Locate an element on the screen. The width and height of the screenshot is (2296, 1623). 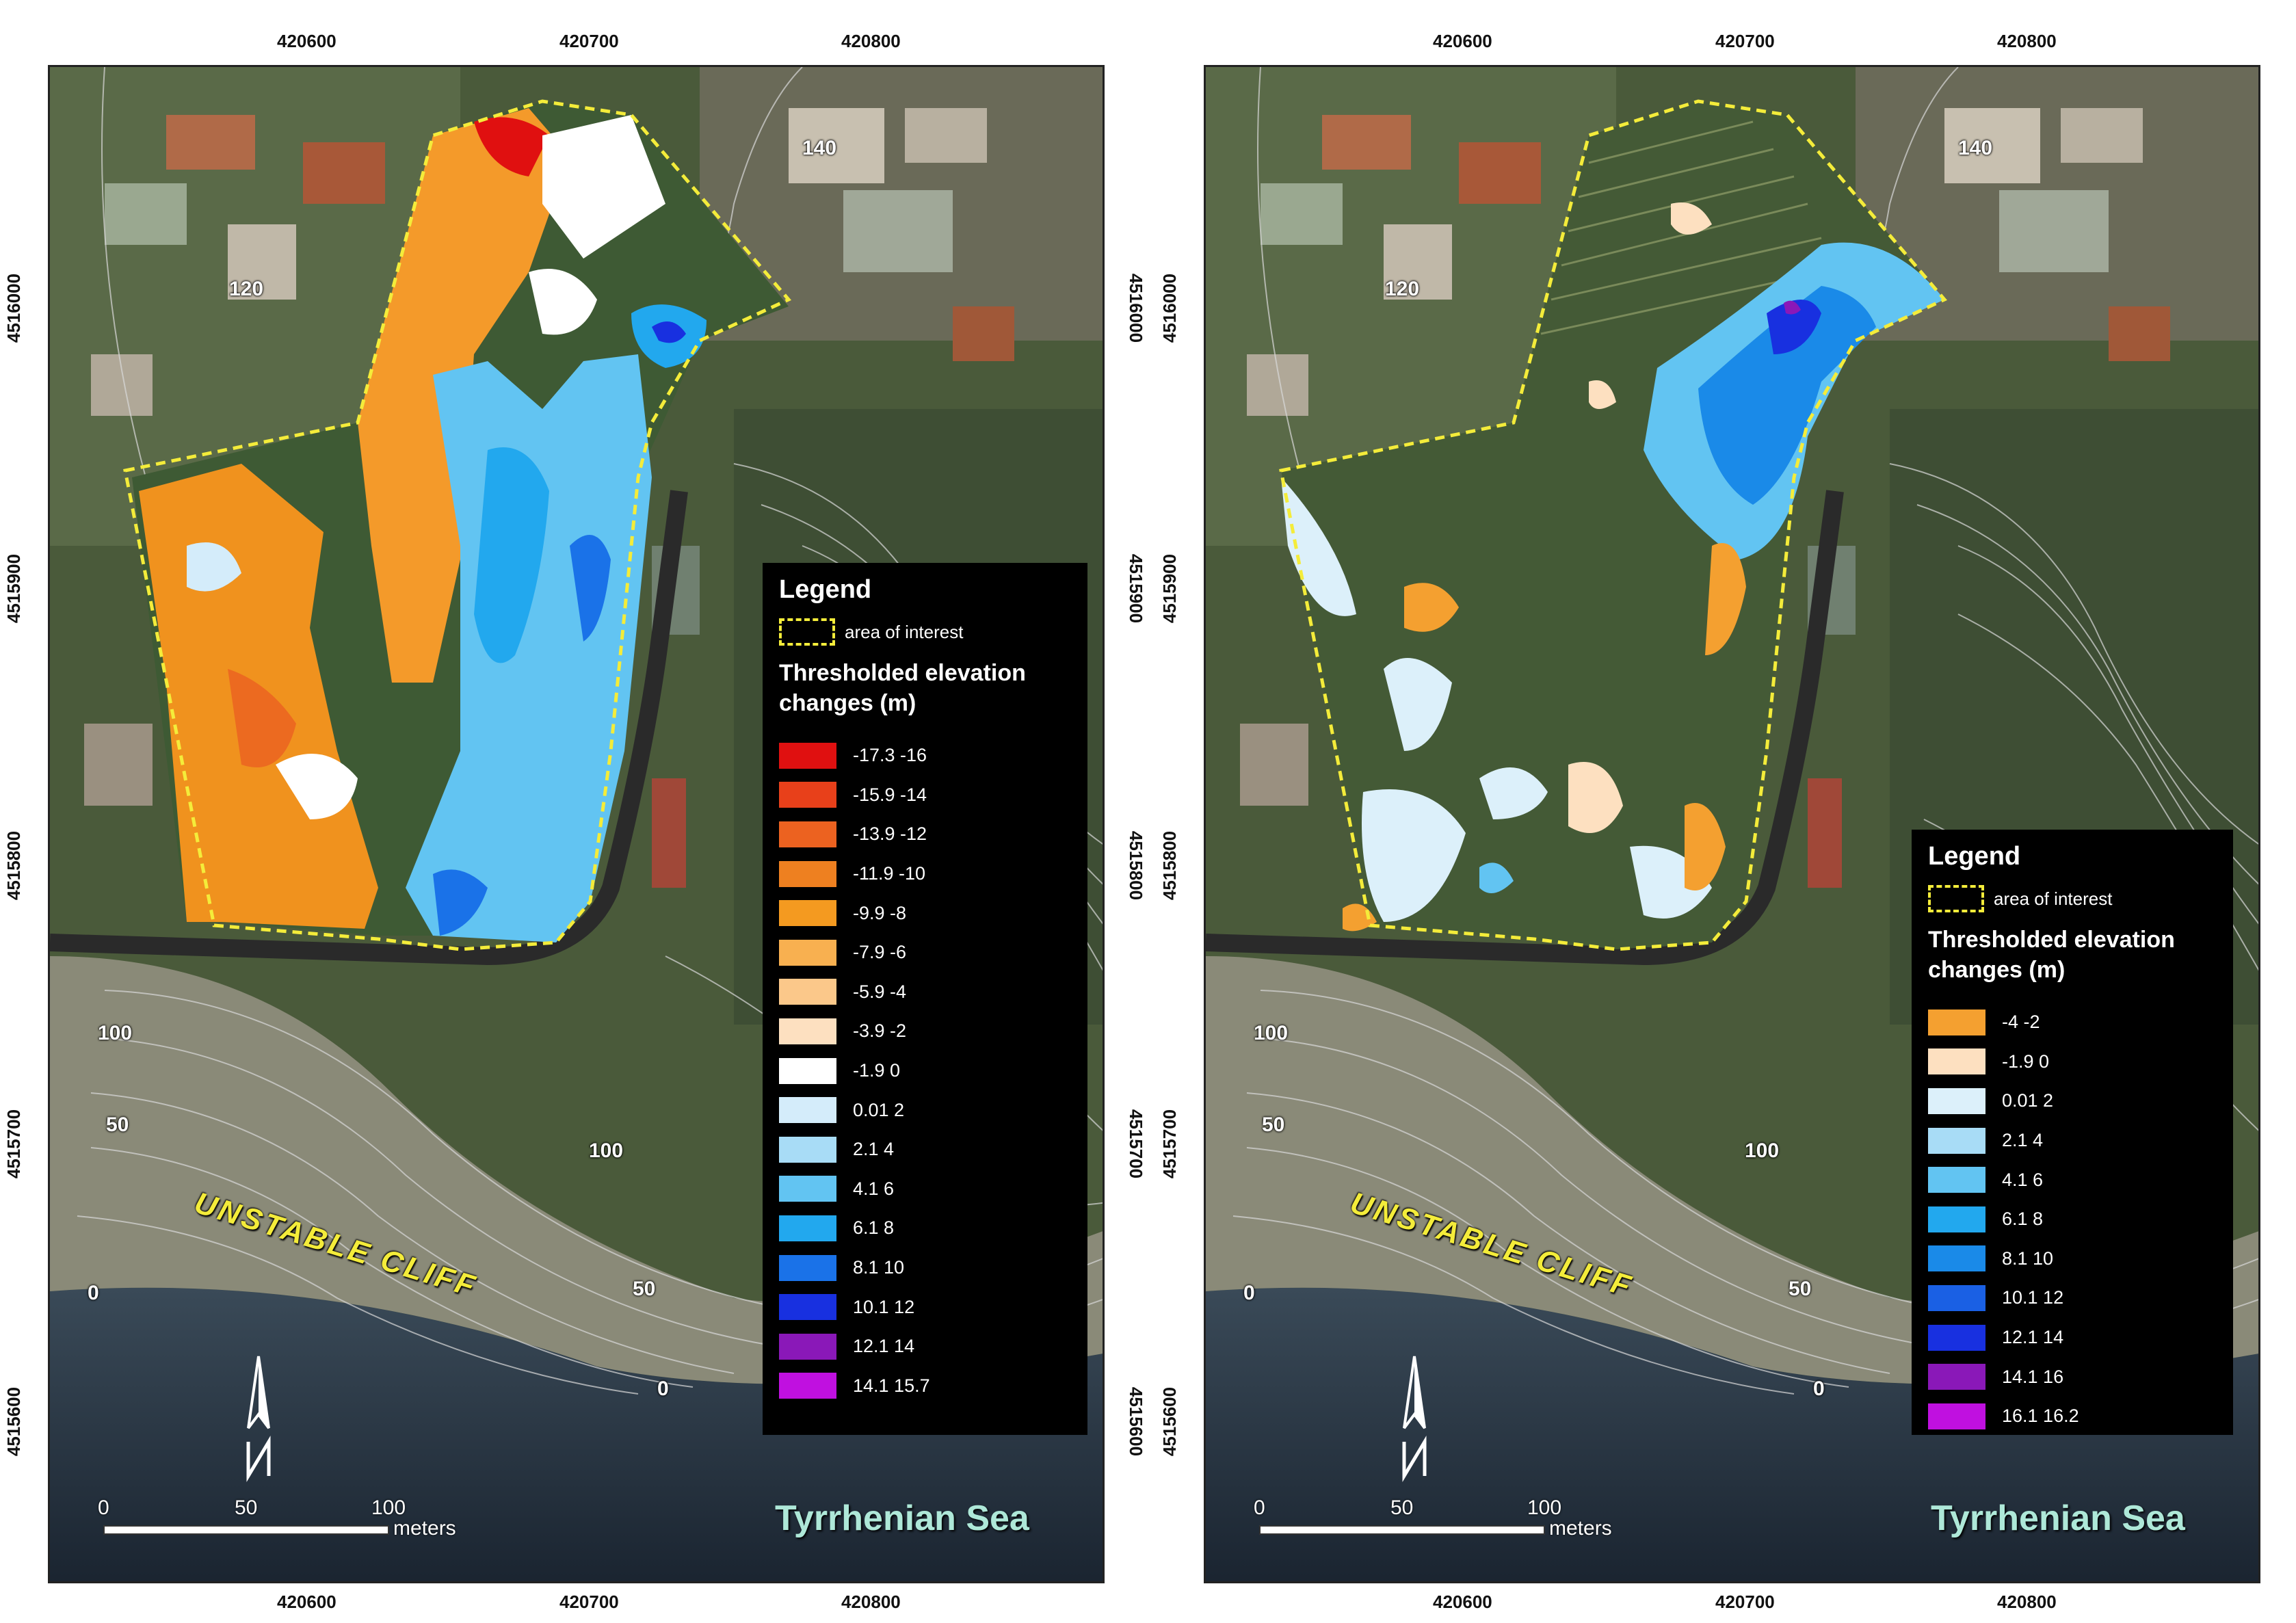
legend-item: 4.1 6 is located at coordinates (925, 1190).